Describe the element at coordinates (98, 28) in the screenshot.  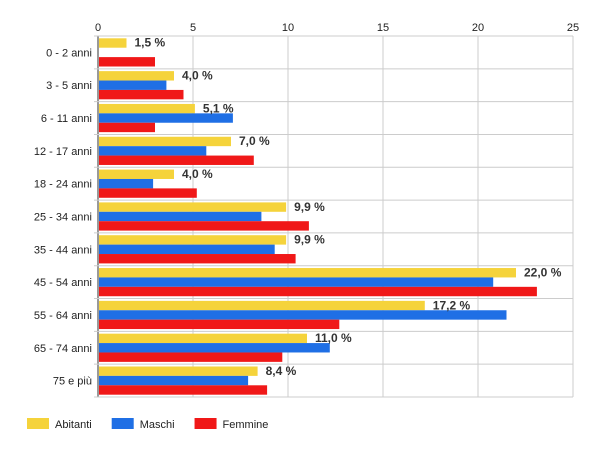
I see `x-tick-label: 0` at that location.